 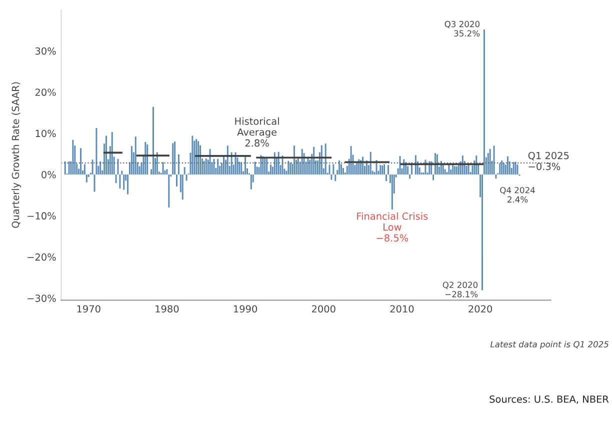 I want to click on annotation: Q1 2025 −0.3%, so click(x=548, y=161).